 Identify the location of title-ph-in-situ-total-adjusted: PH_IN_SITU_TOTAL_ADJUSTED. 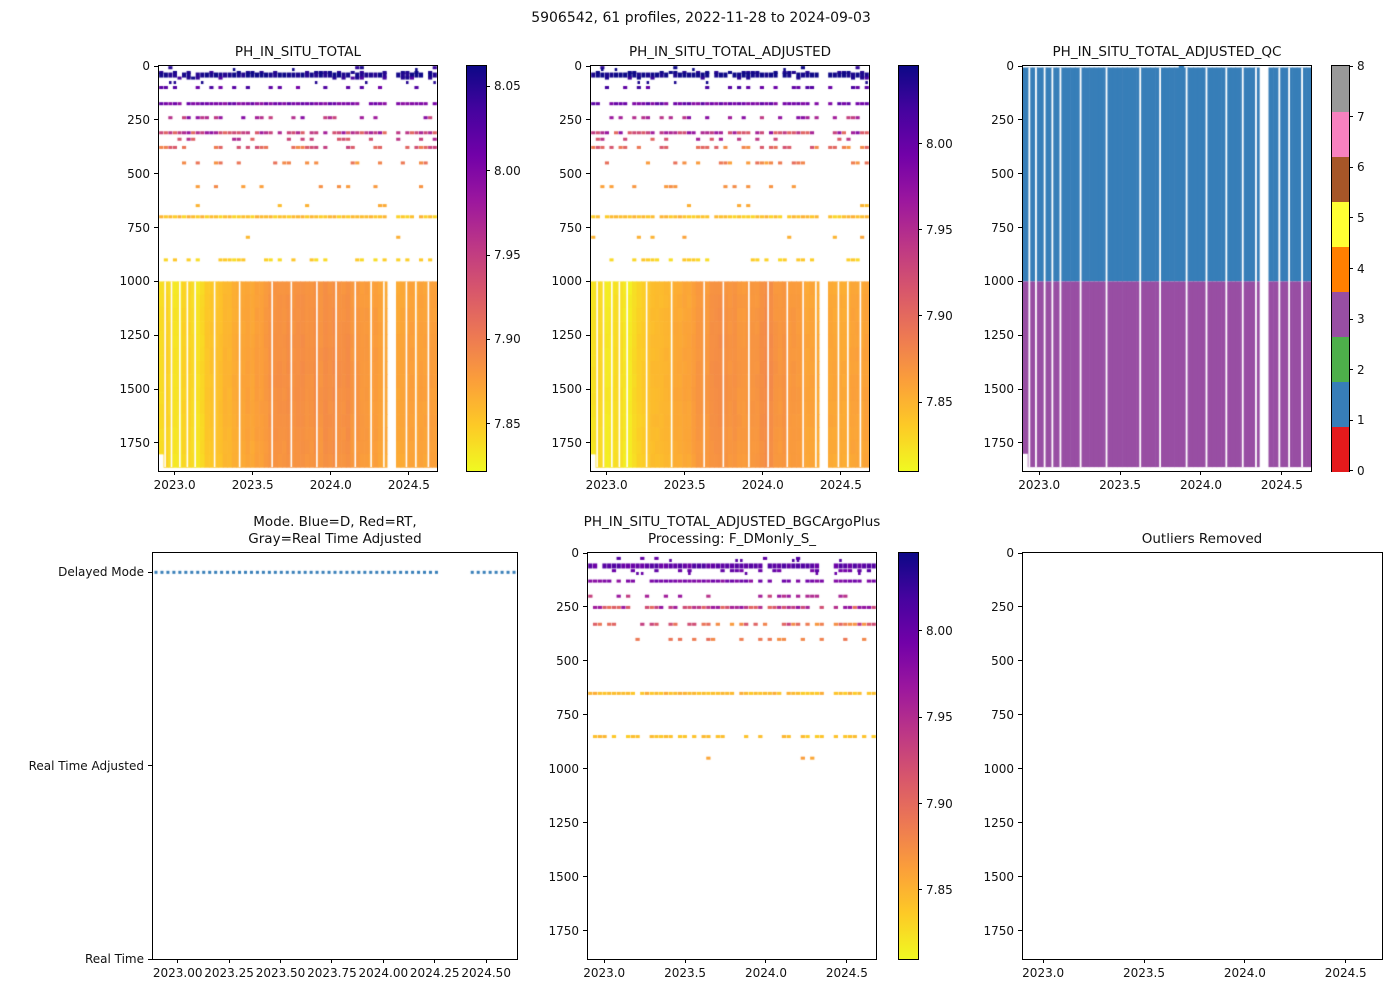
(730, 52).